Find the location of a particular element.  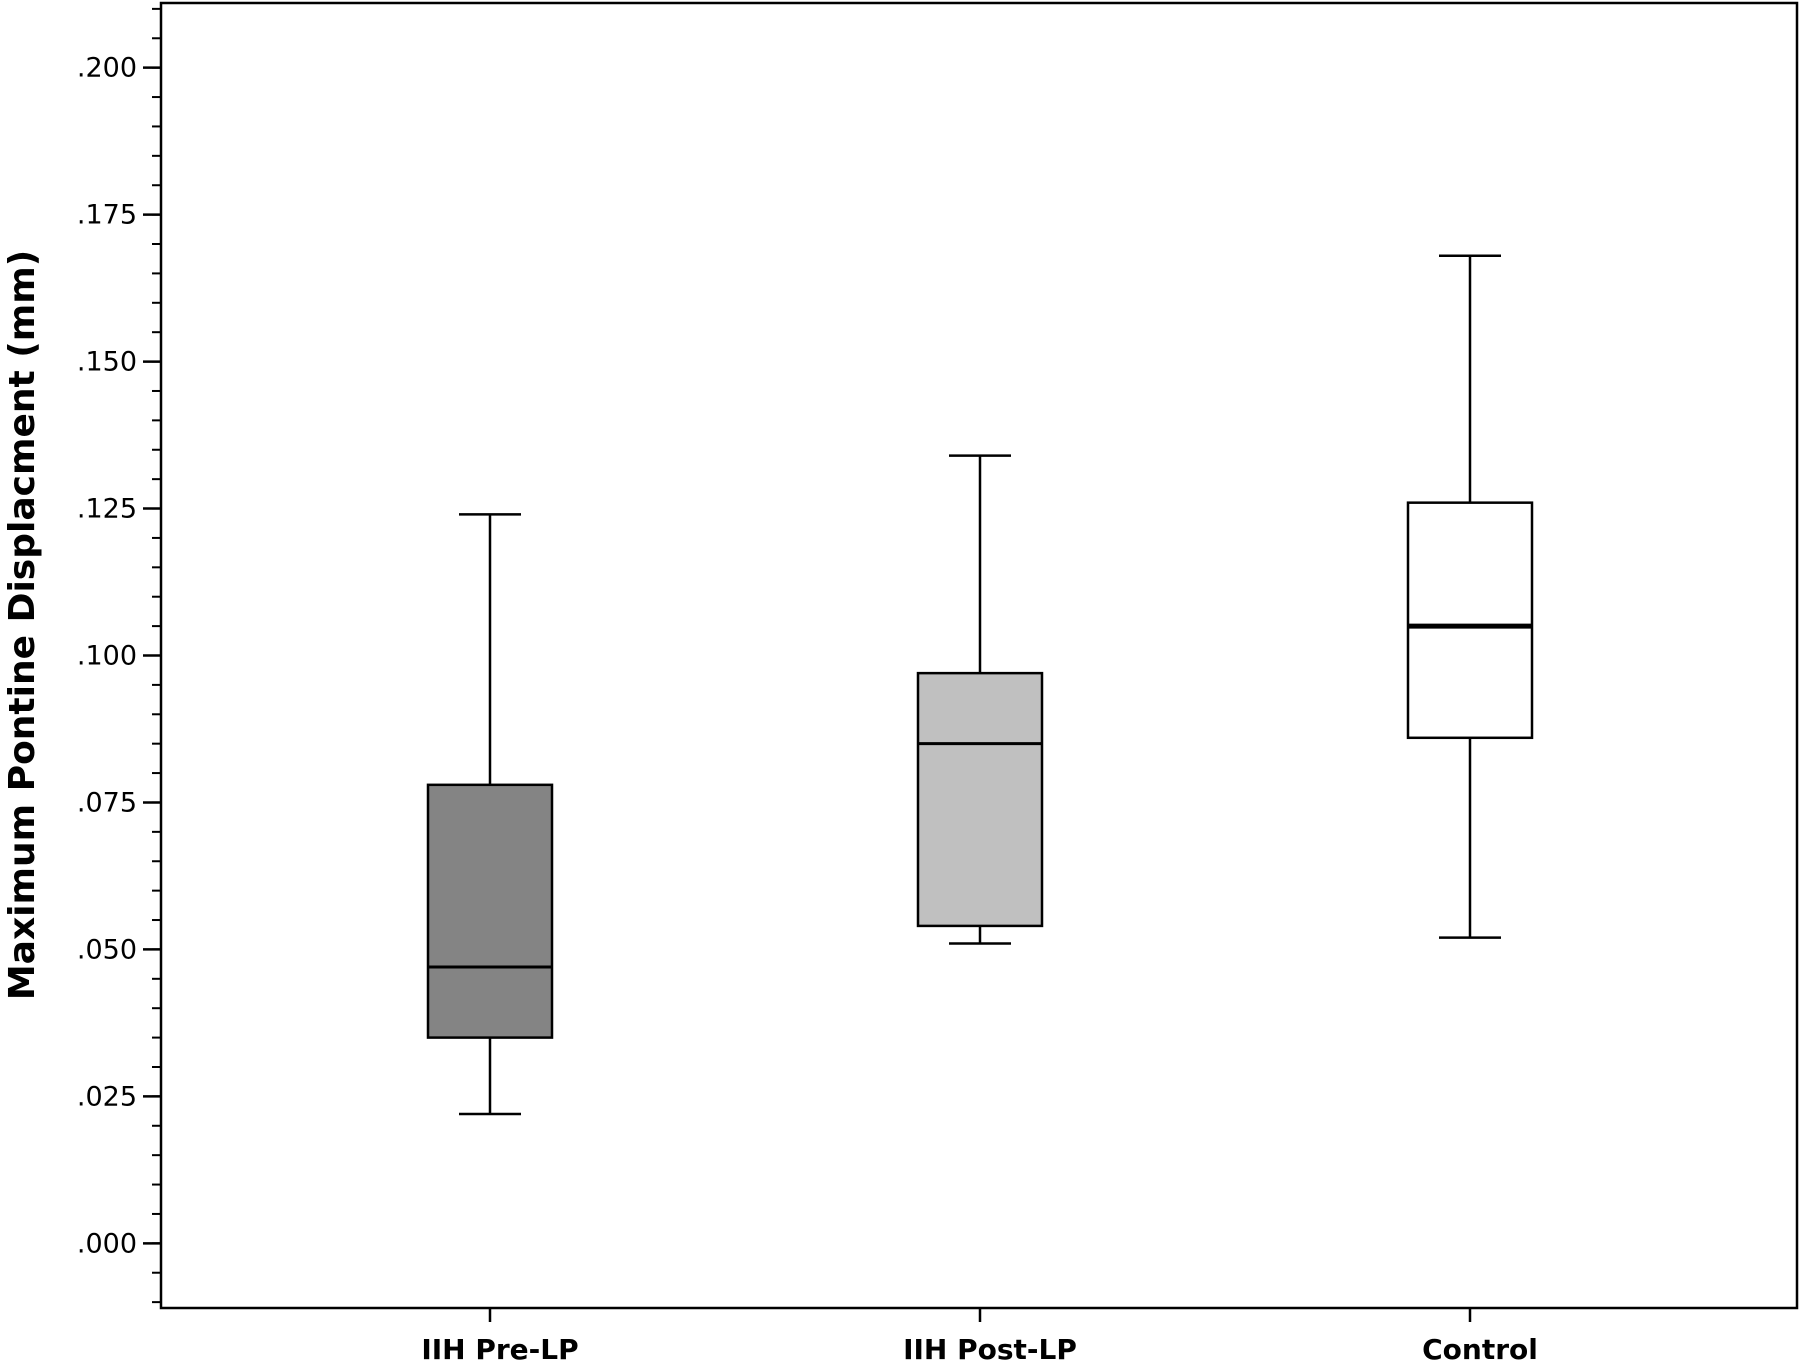

y-tick-label: .150 is located at coordinates (107, 362).